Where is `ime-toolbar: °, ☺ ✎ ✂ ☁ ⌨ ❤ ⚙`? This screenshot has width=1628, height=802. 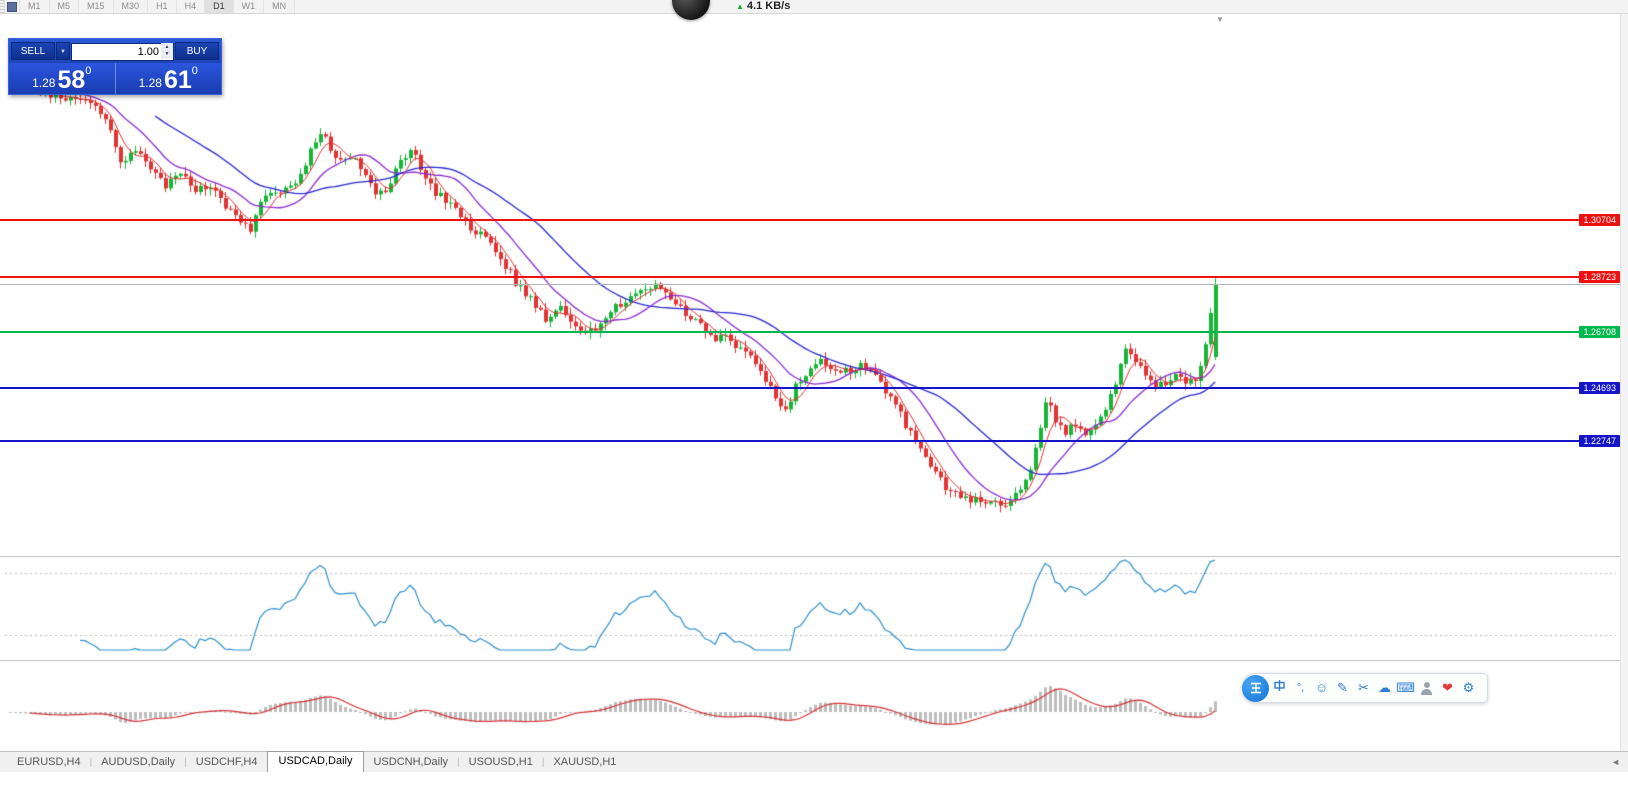
ime-toolbar: °, ☺ ✎ ✂ ☁ ⌨ ❤ ⚙ is located at coordinates (1365, 688).